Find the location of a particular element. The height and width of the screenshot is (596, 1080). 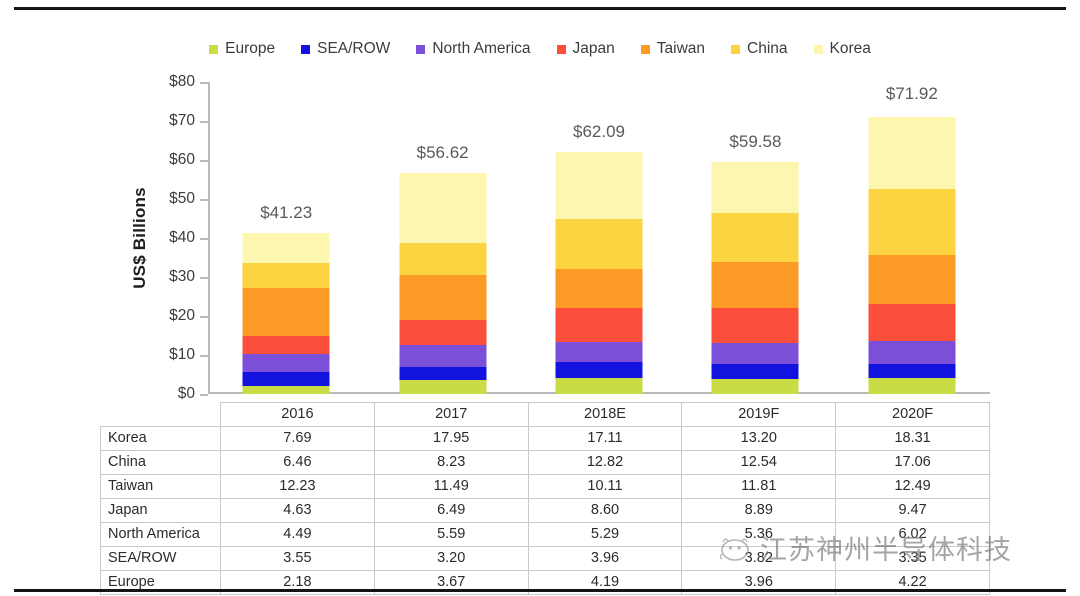

table-cell: 5.59 is located at coordinates (451, 534).